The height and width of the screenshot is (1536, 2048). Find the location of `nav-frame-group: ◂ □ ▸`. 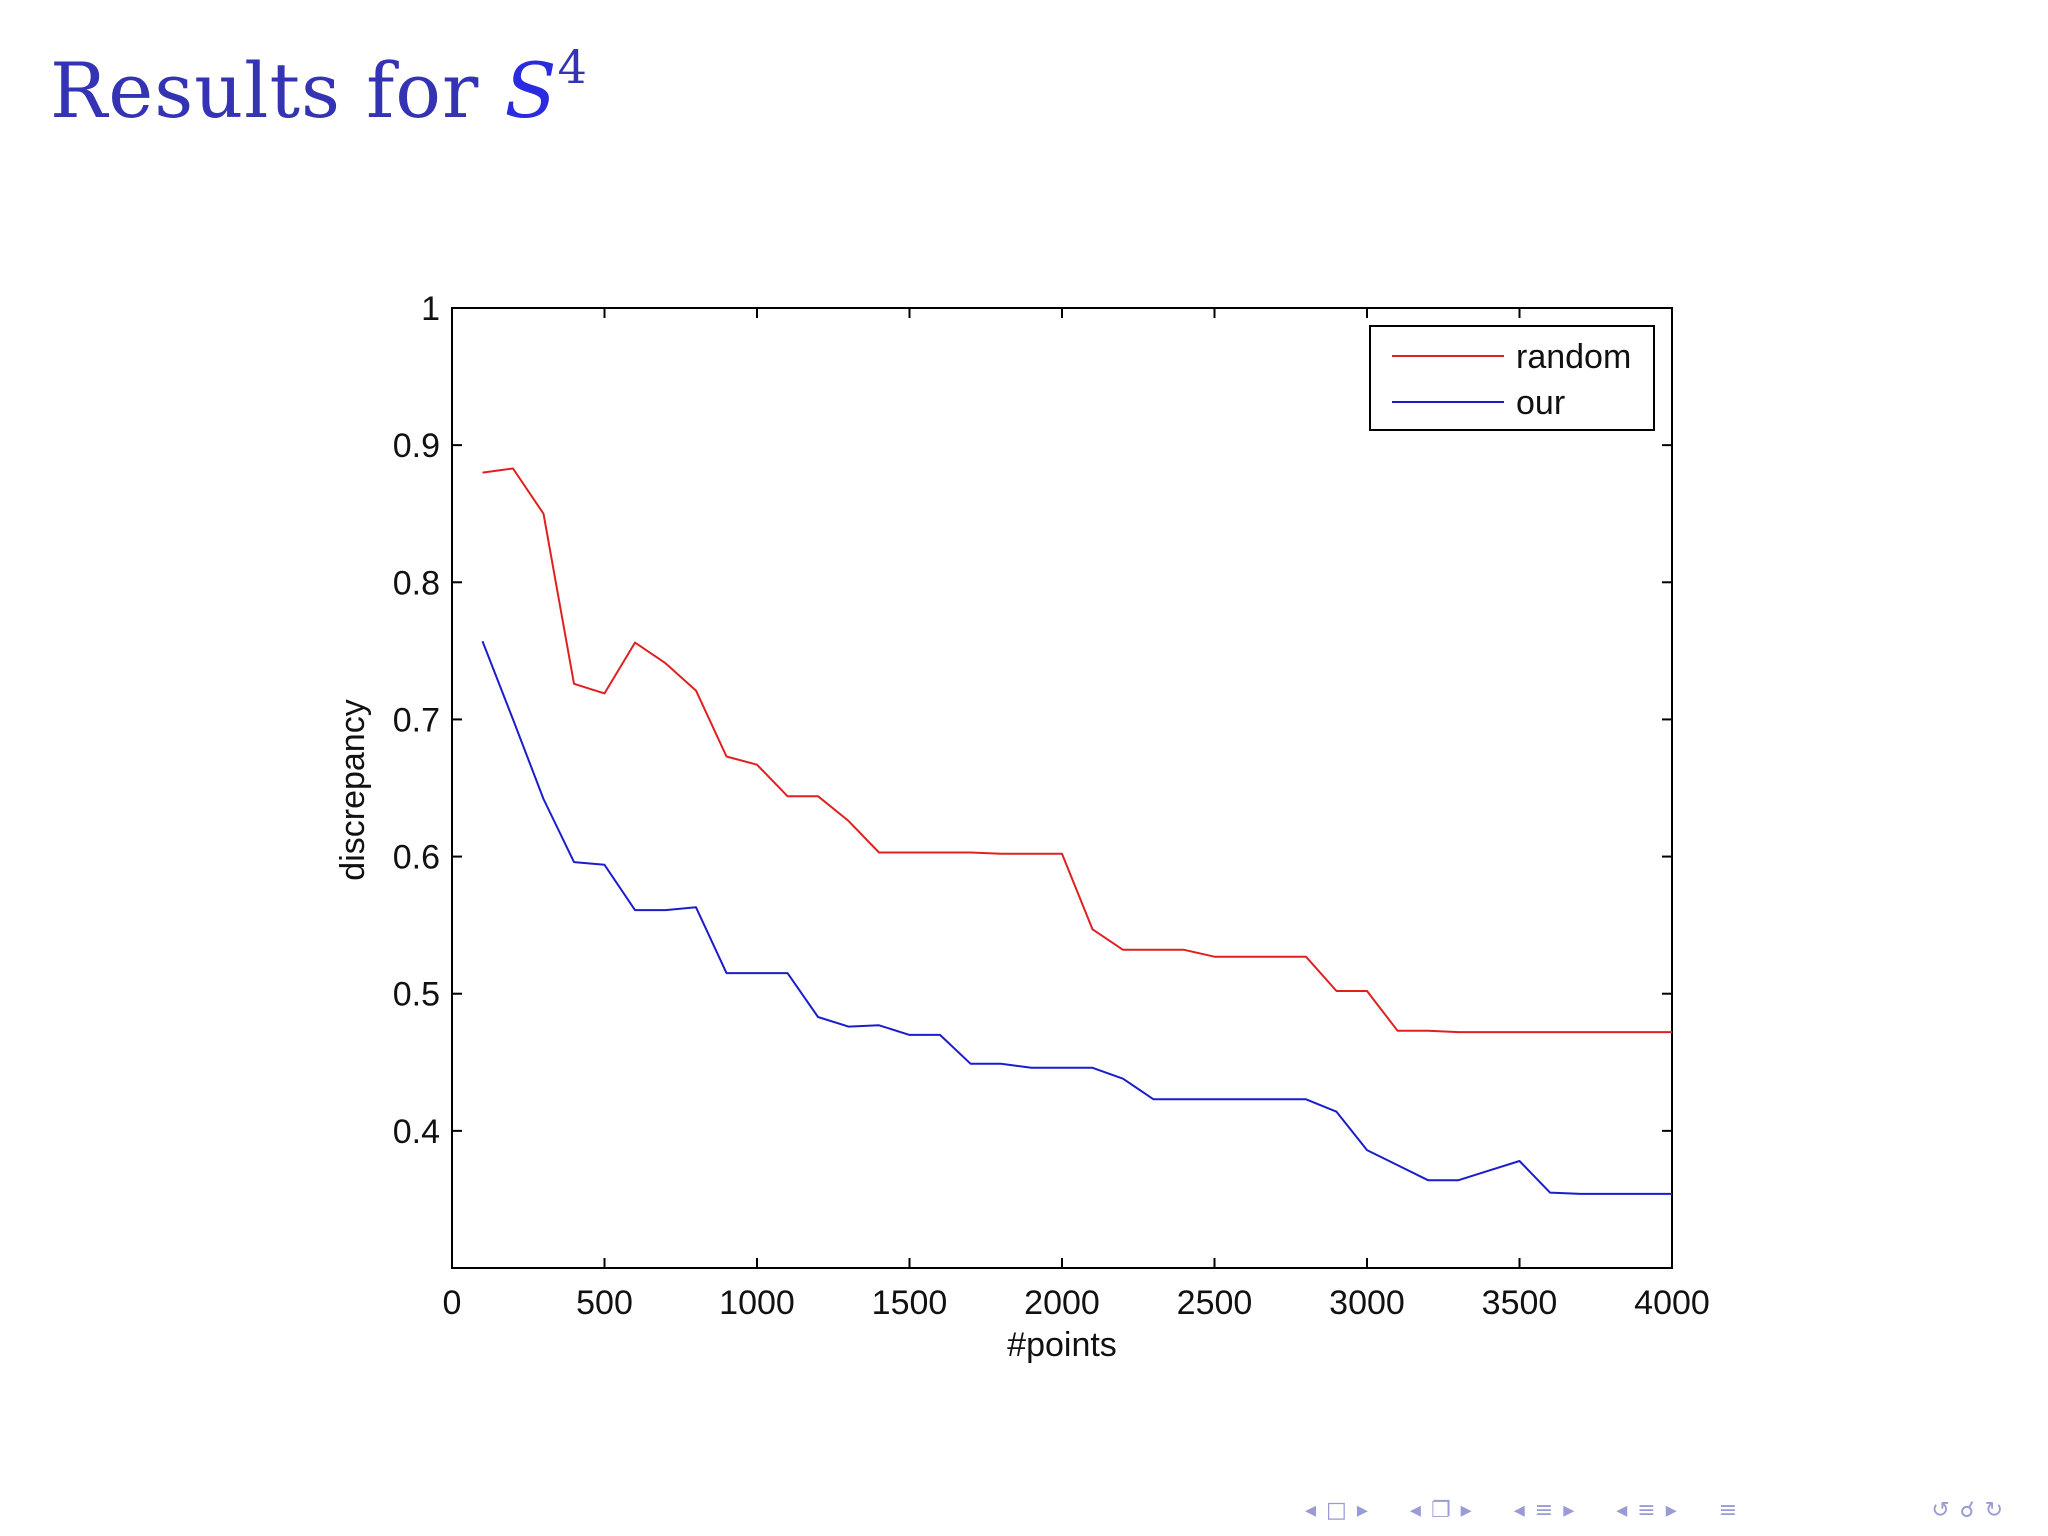

nav-frame-group: ◂ □ ▸ is located at coordinates (1336, 1510).